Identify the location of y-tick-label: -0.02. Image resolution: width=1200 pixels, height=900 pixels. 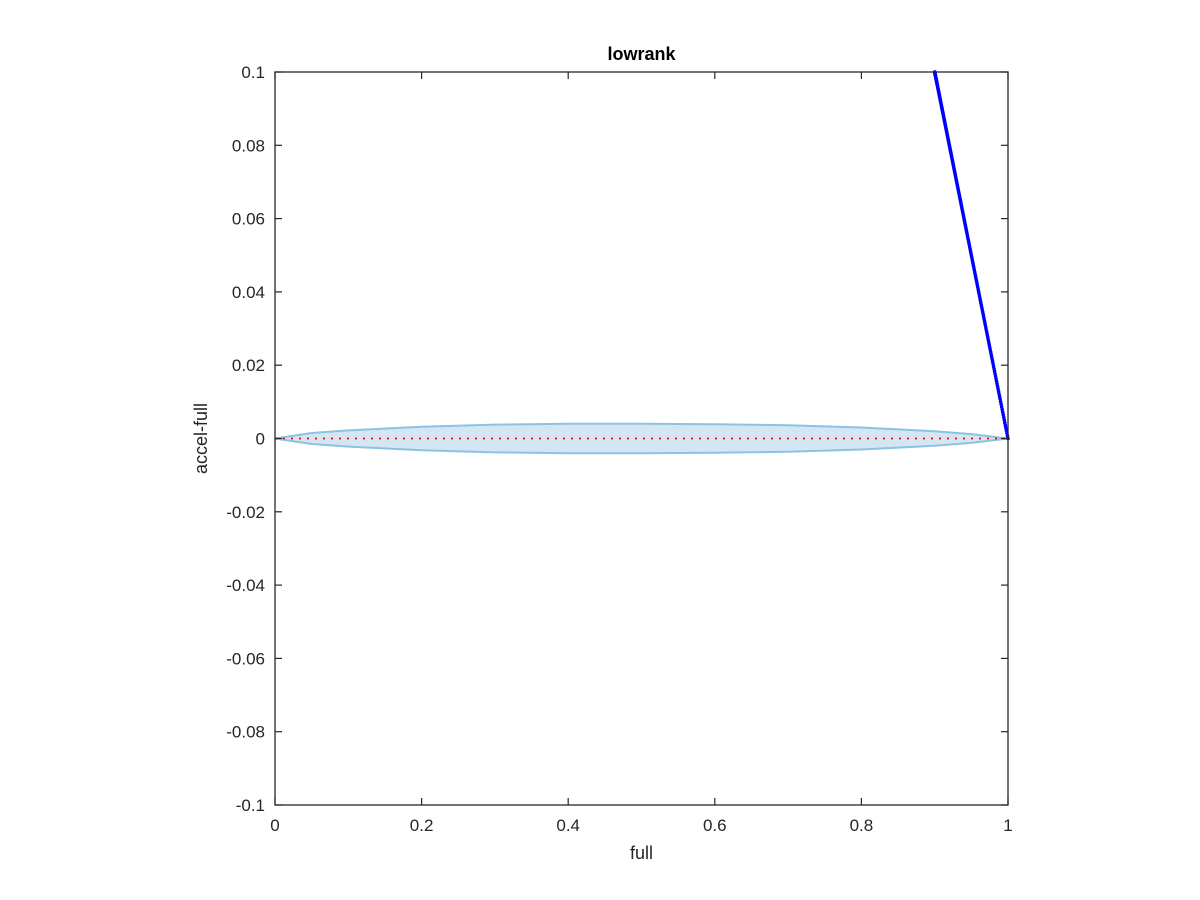
(245, 512).